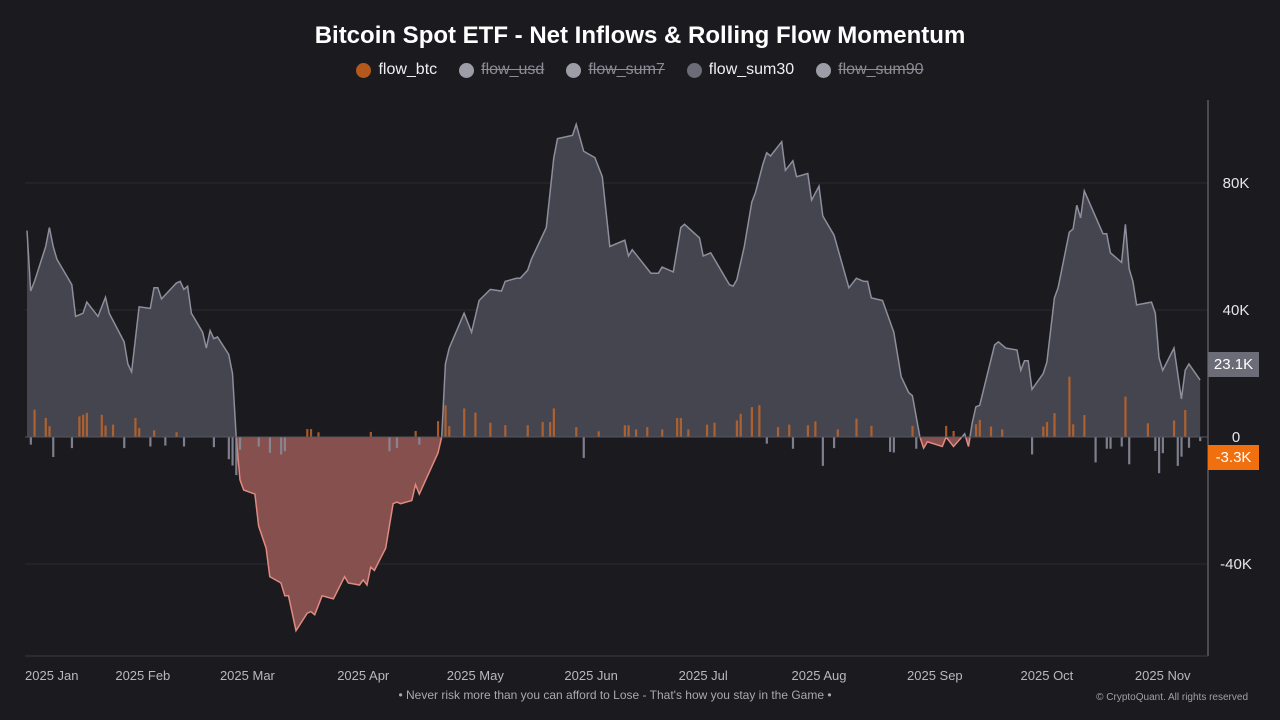 Image resolution: width=1280 pixels, height=720 pixels. I want to click on x-tick-label: 2025 Jun, so click(591, 675).